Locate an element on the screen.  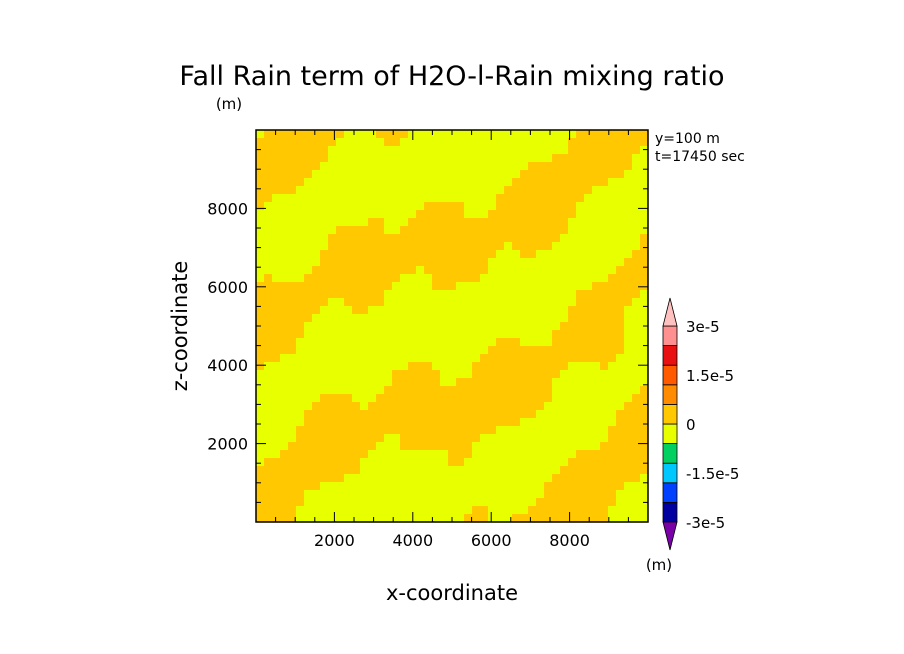
x-tick-label: 4000 is located at coordinates (412, 540).